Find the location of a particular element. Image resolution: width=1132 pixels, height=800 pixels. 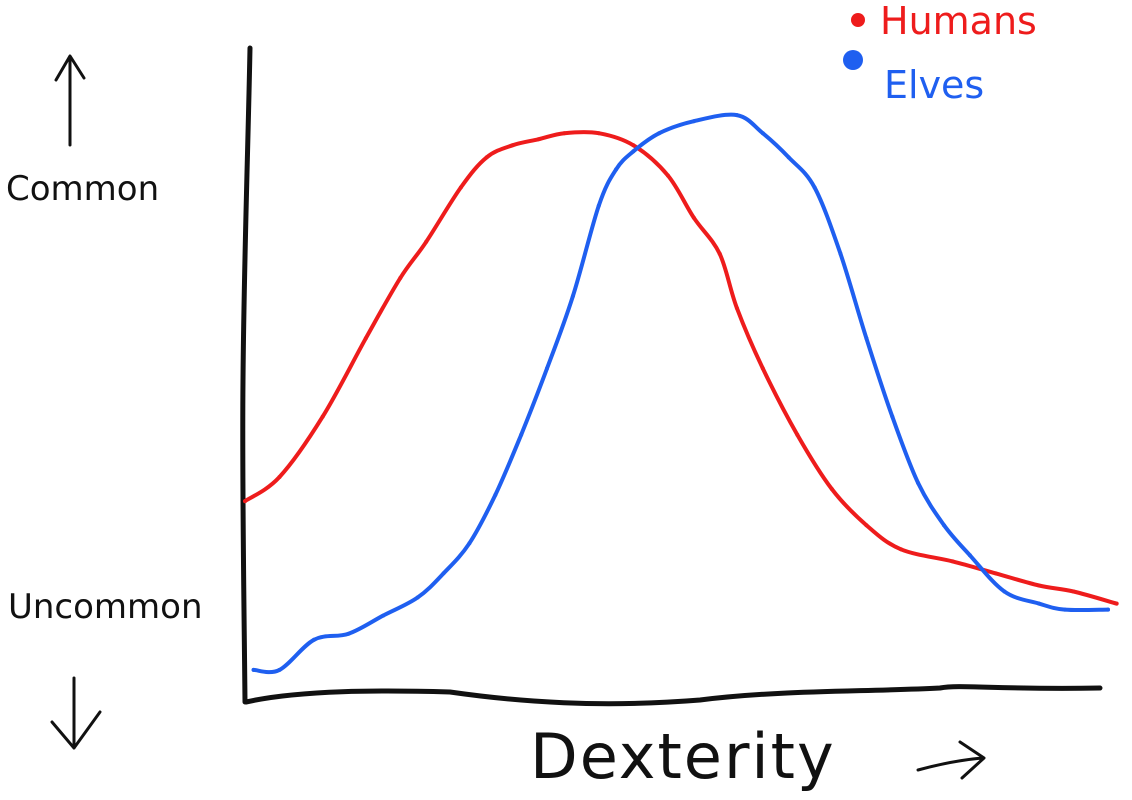

right-arrow-icon is located at coordinates (951, 760).